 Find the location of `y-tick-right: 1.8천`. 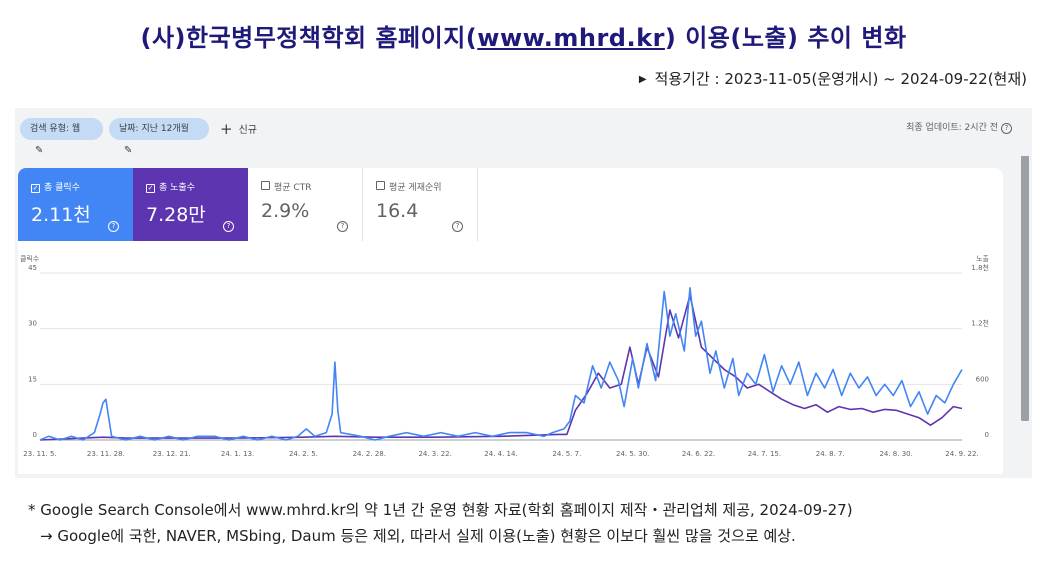

y-tick-right: 1.8천 is located at coordinates (980, 267).